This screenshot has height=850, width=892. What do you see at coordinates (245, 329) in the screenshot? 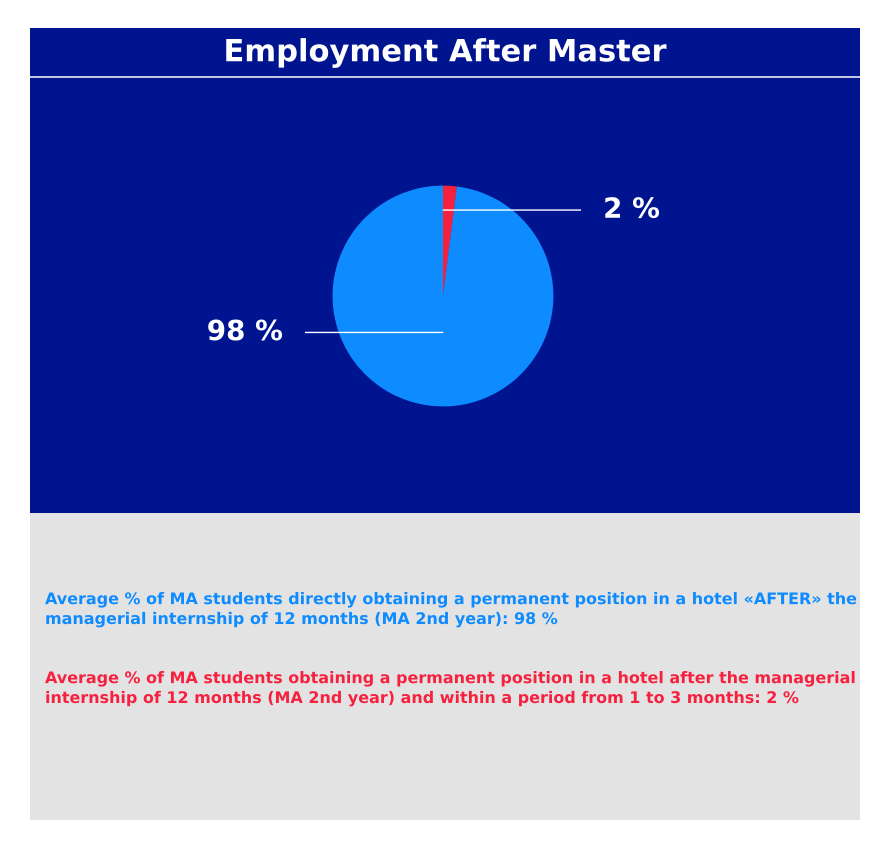
I see `data-label: 98 %` at bounding box center [245, 329].